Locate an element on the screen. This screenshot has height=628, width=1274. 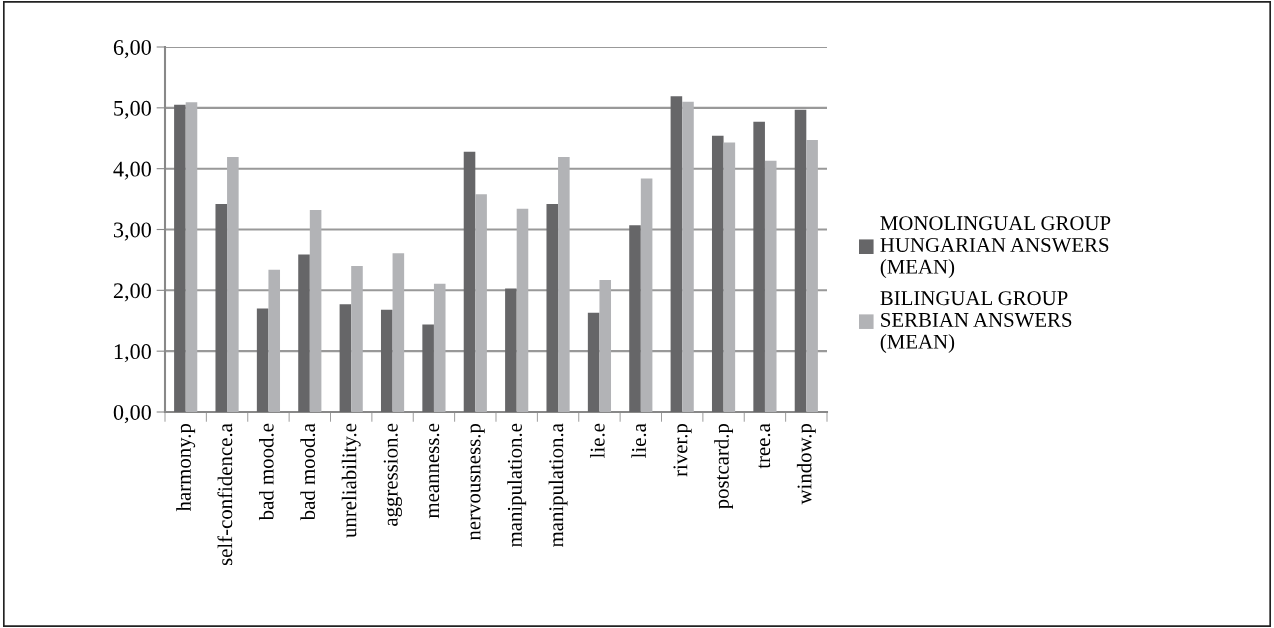
x-tick-label: lie.a is located at coordinates (639, 440).